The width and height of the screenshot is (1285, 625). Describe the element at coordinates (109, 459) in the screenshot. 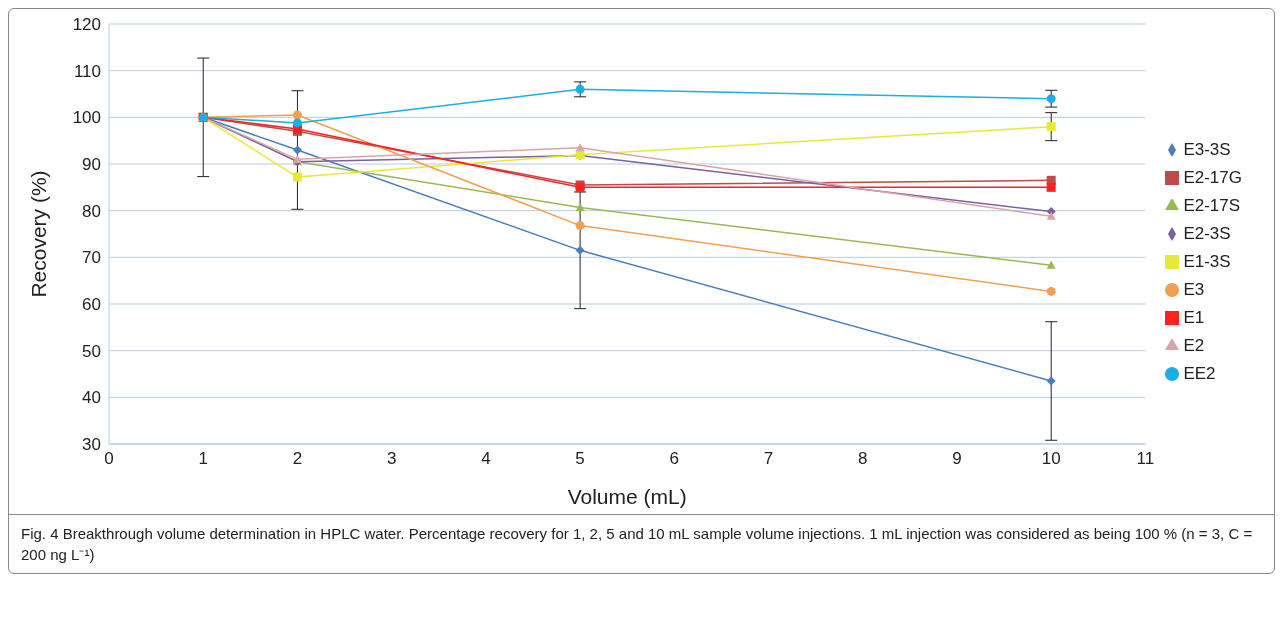

I see `x-tick-label: 0` at that location.